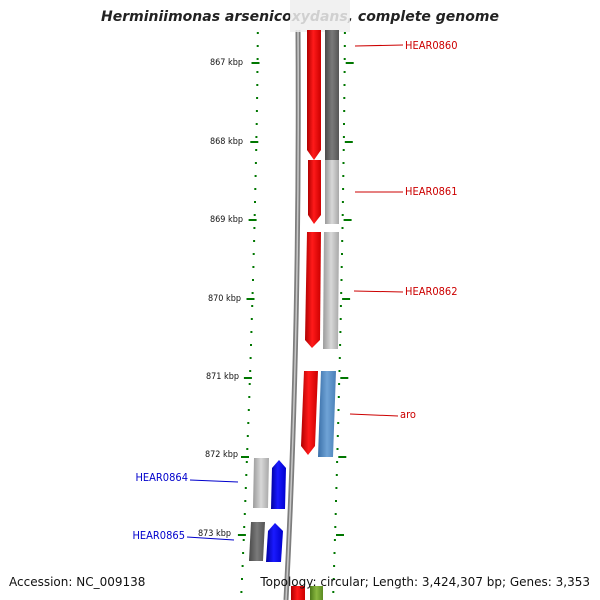 This screenshot has height=600, width=600. Describe the element at coordinates (313, 290) in the screenshot. I see `gene-arrow-hear0862` at that location.